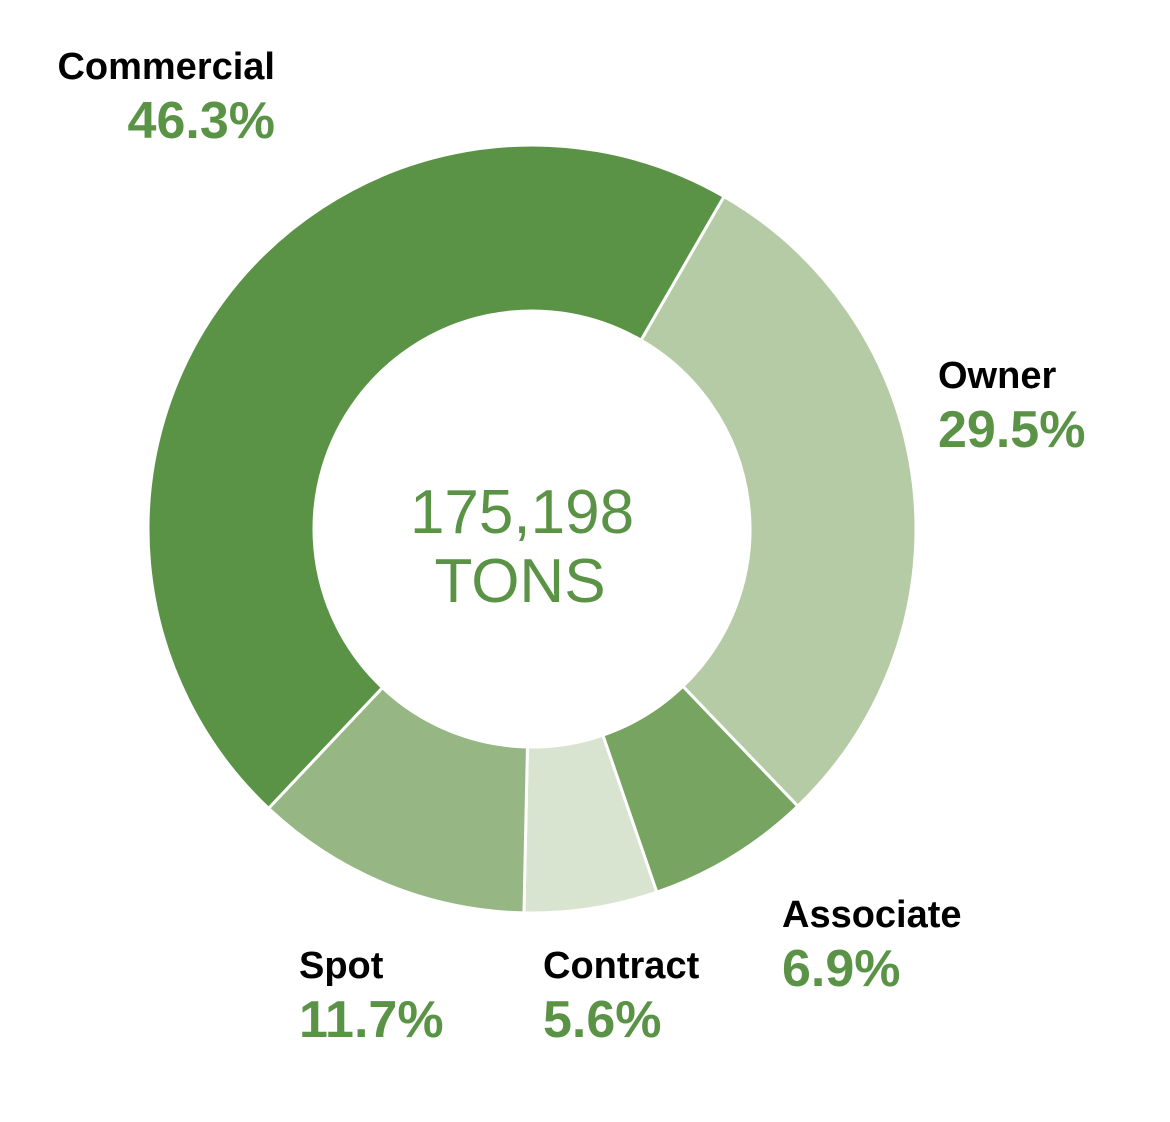 Image resolution: width=1170 pixels, height=1122 pixels. Describe the element at coordinates (621, 966) in the screenshot. I see `label-contract-name: Contract` at that location.